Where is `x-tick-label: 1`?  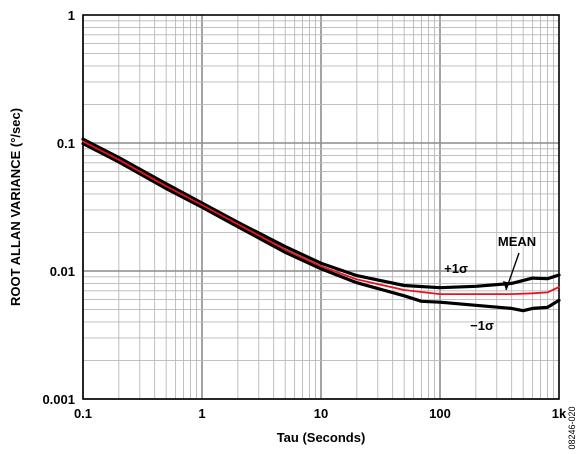
x-tick-label: 1 is located at coordinates (201, 413).